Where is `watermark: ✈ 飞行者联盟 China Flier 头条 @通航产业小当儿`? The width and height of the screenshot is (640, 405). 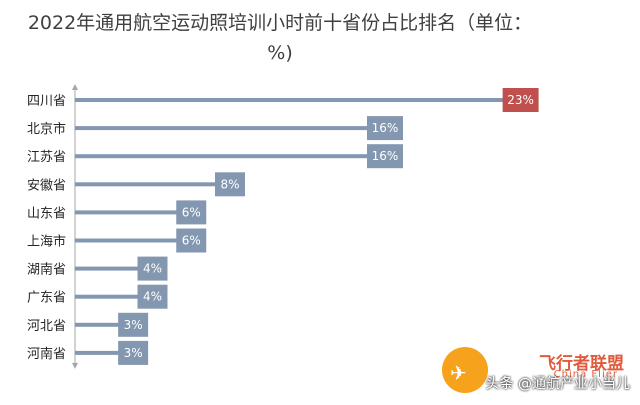
watermark: ✈ 飞行者联盟 China Flier 头条 @通航产业小当儿 is located at coordinates (537, 370).